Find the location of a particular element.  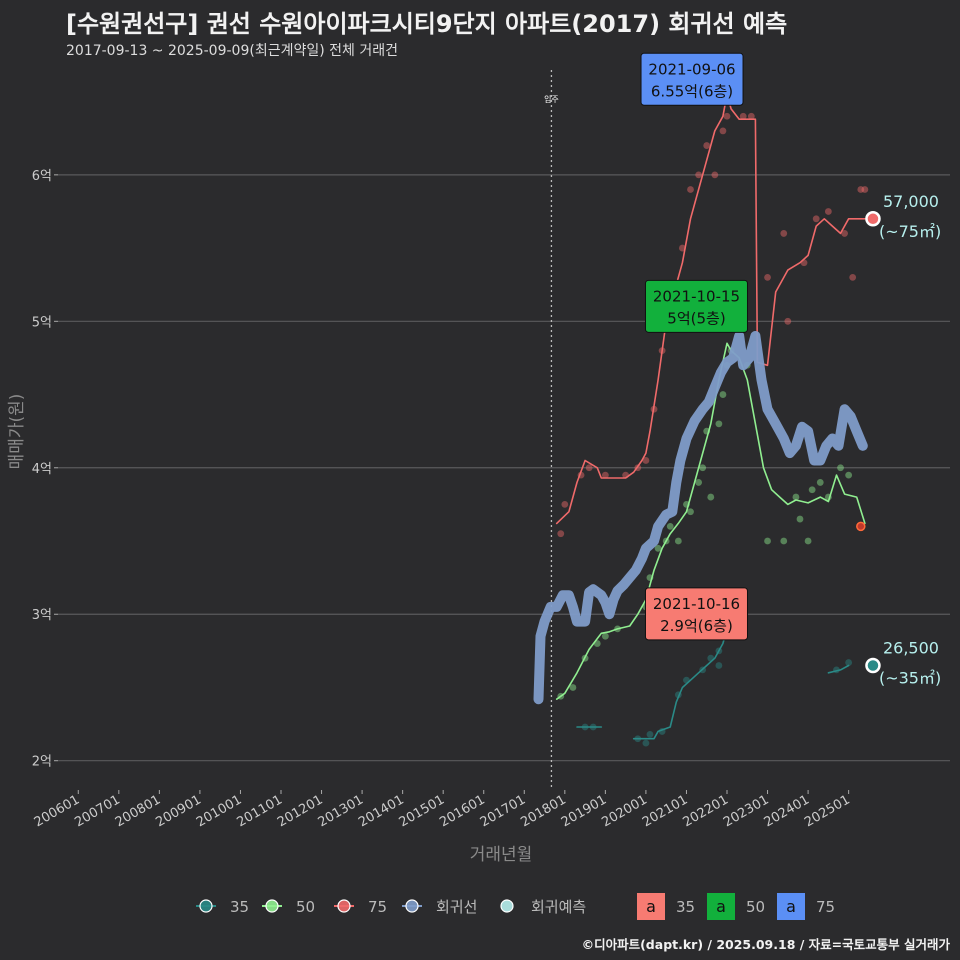

annotation-price: 6.55억(6층) is located at coordinates (692, 91).